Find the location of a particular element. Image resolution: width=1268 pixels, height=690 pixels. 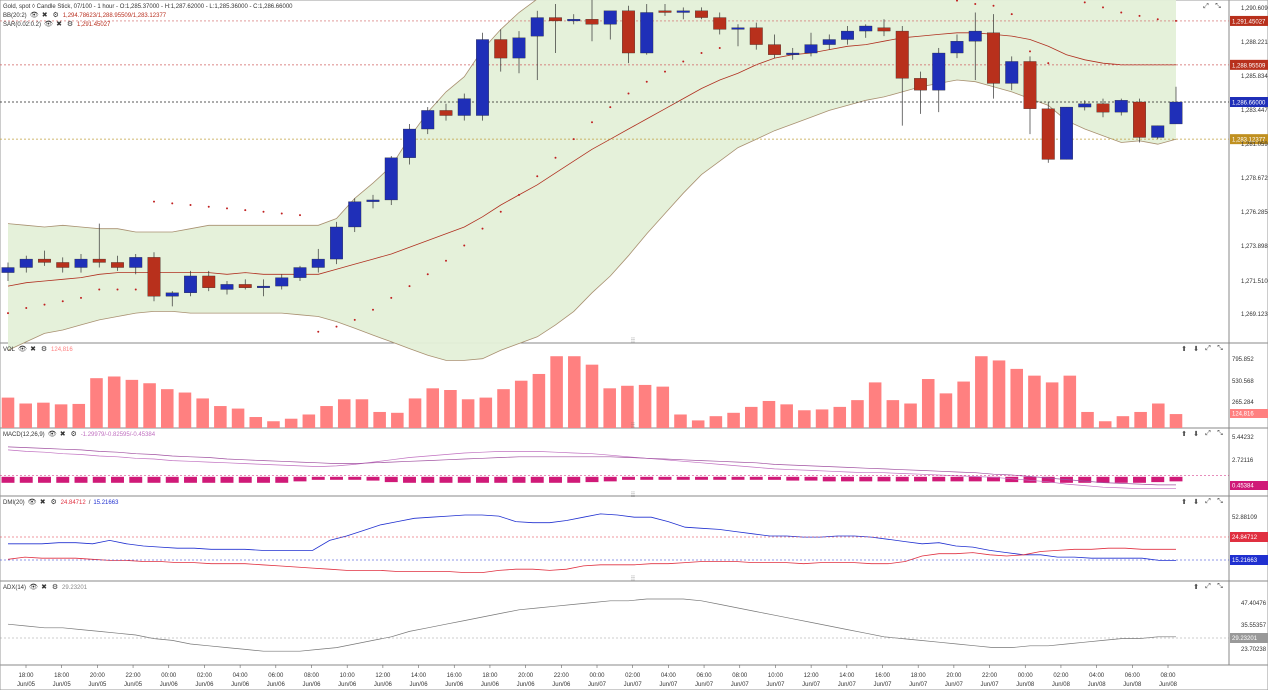

price-tick-label: 1,269.12361 is located at coordinates (1254, 315).